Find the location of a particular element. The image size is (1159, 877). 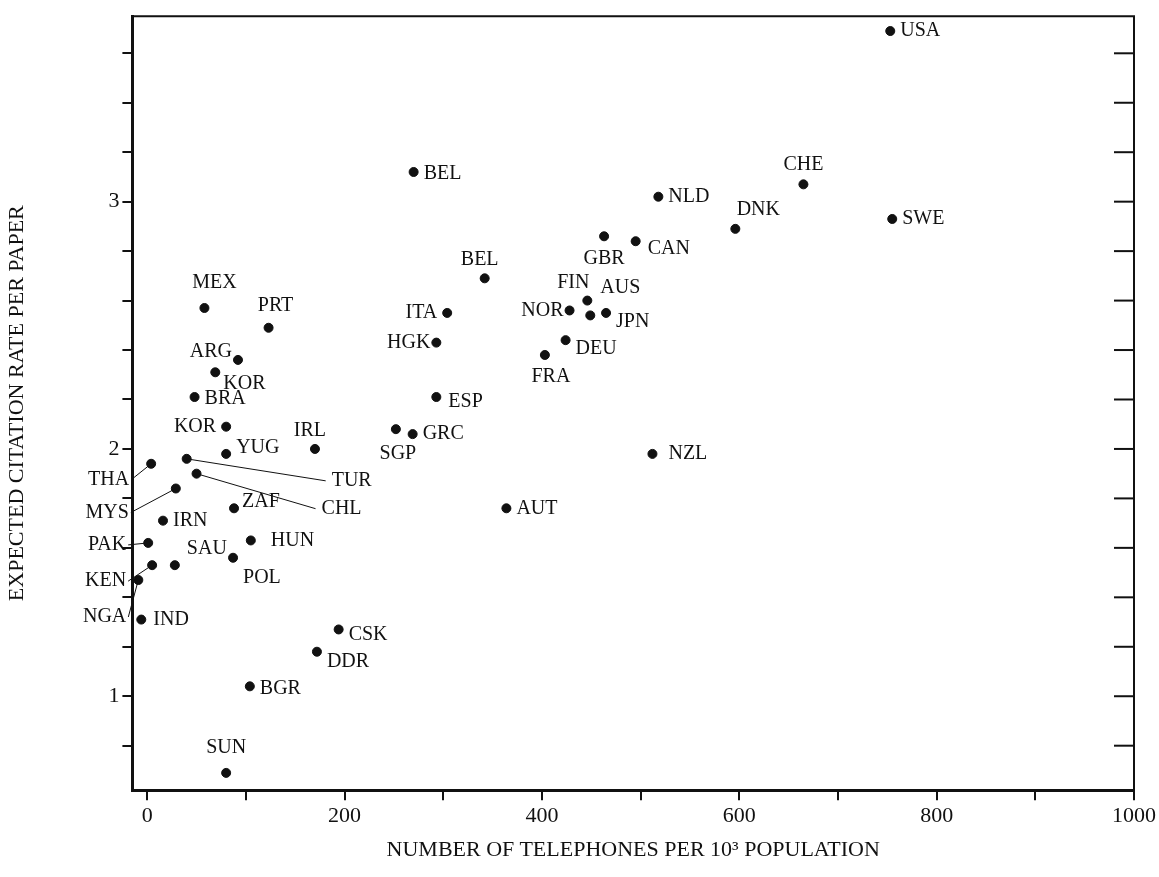

x-tick-label: 200 is located at coordinates (345, 815).